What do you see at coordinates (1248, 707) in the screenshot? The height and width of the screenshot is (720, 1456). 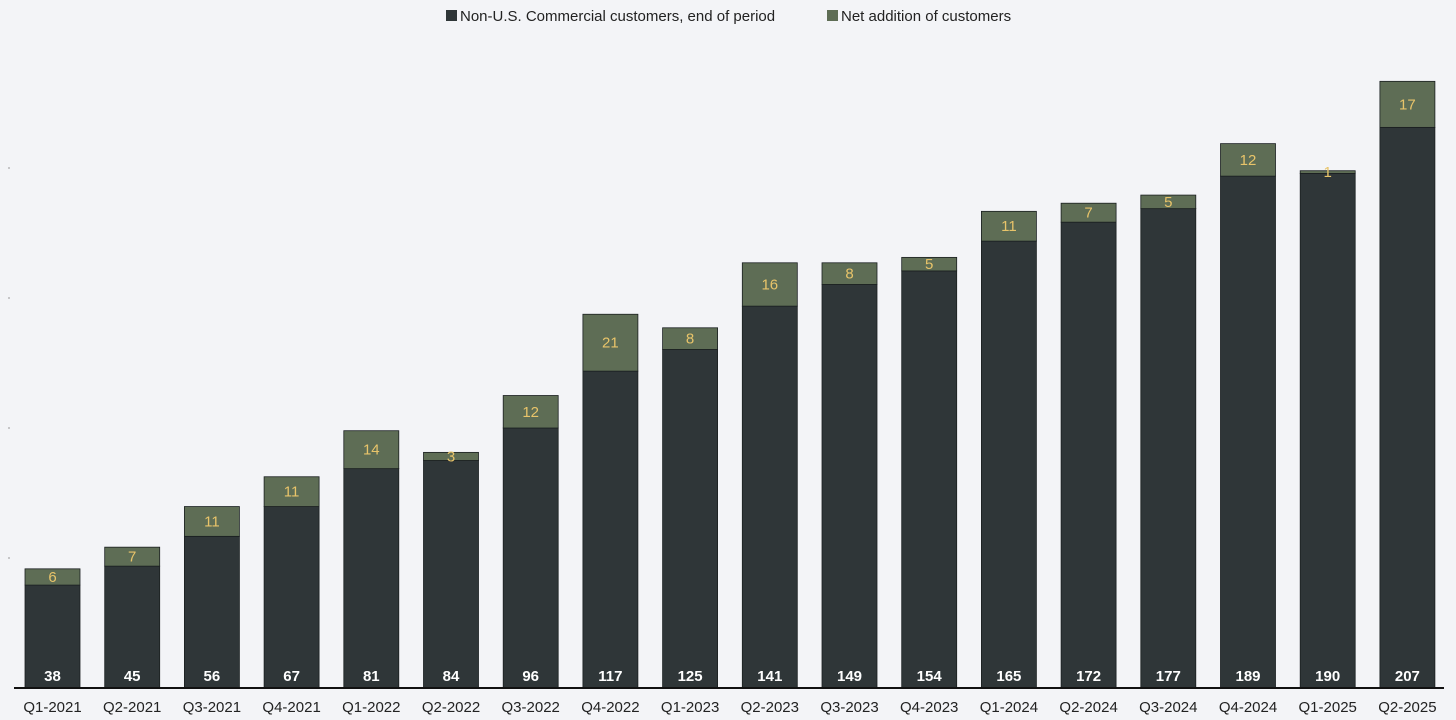 I see `x-tick-label: Q4-2024` at bounding box center [1248, 707].